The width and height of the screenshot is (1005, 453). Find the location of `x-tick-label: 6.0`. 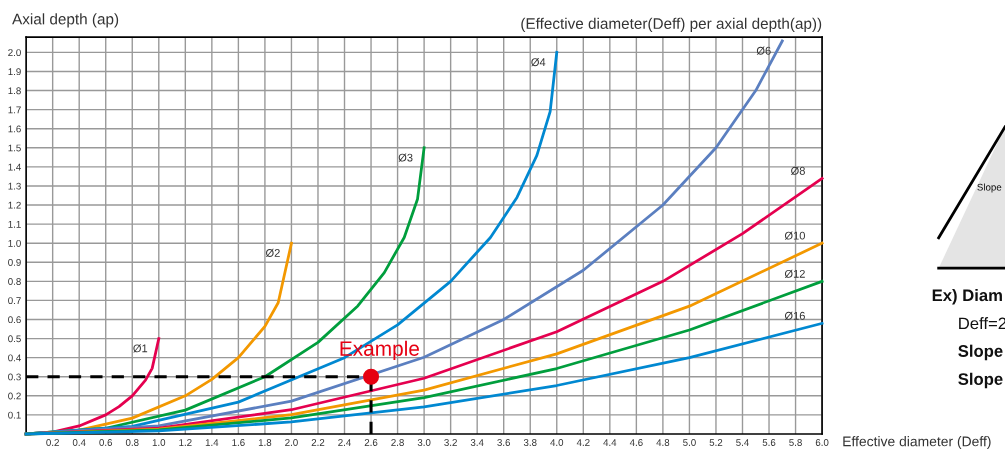

x-tick-label: 6.0 is located at coordinates (822, 442).